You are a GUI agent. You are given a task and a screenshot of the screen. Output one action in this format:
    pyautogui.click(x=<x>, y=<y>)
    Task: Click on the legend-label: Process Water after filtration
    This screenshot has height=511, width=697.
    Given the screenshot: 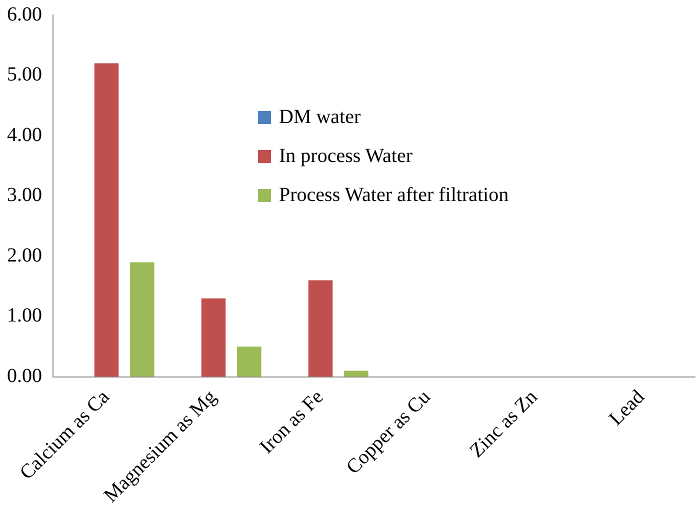 What is the action you would take?
    pyautogui.click(x=394, y=195)
    